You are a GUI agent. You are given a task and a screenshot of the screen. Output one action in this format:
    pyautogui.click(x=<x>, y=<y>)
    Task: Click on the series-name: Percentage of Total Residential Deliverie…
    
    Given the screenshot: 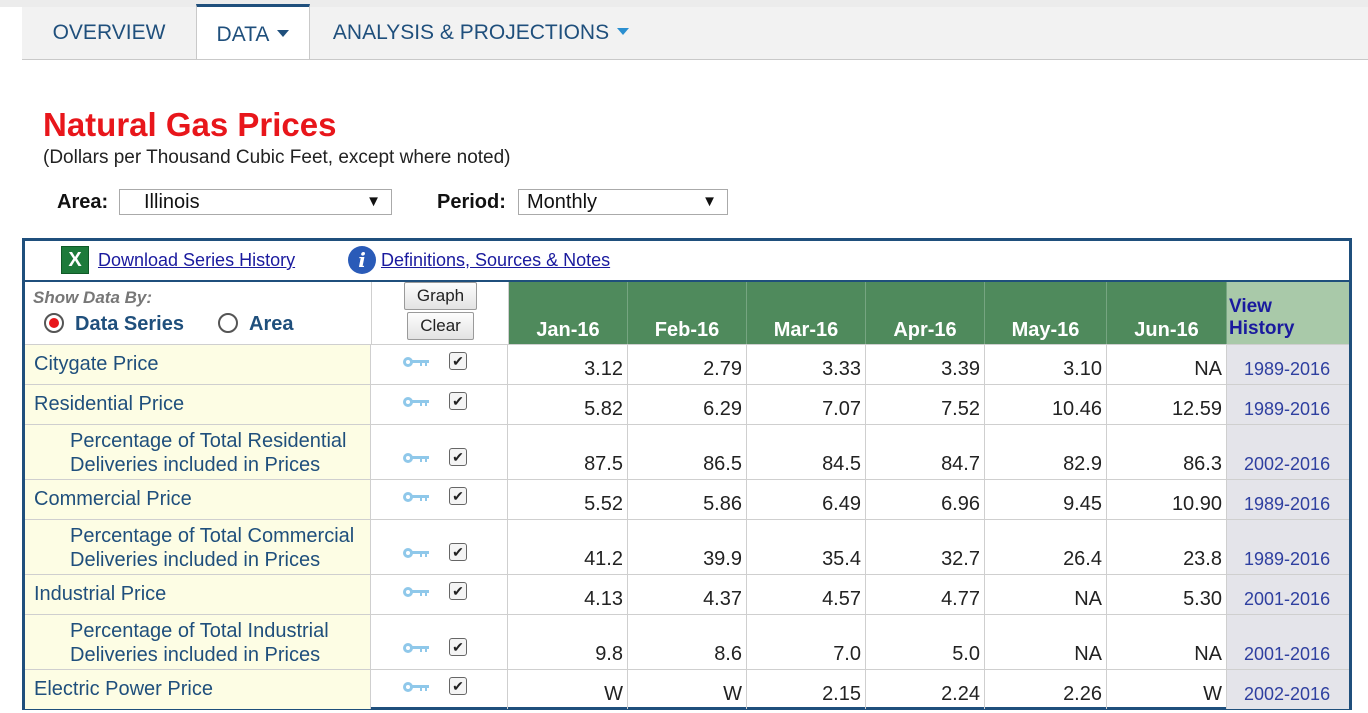 What is the action you would take?
    pyautogui.click(x=198, y=452)
    